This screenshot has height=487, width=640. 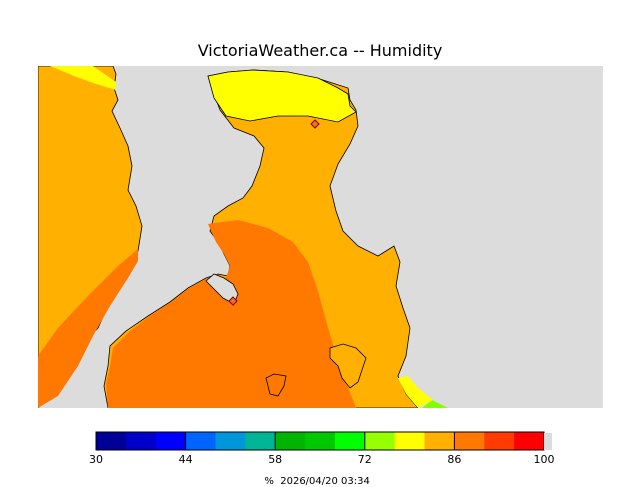 I want to click on northwest-yellow-patch, so click(x=83, y=78).